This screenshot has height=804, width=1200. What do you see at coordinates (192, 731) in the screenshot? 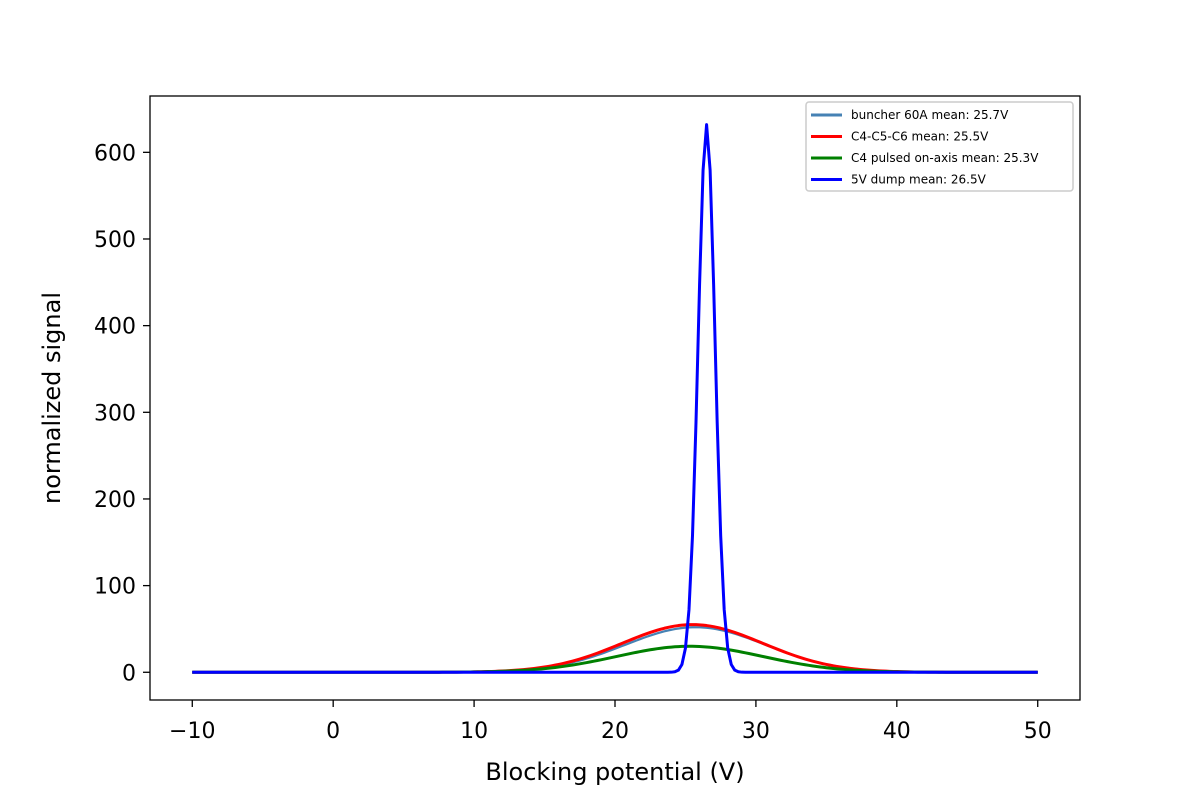
I see `x-tick-label: −10` at bounding box center [192, 731].